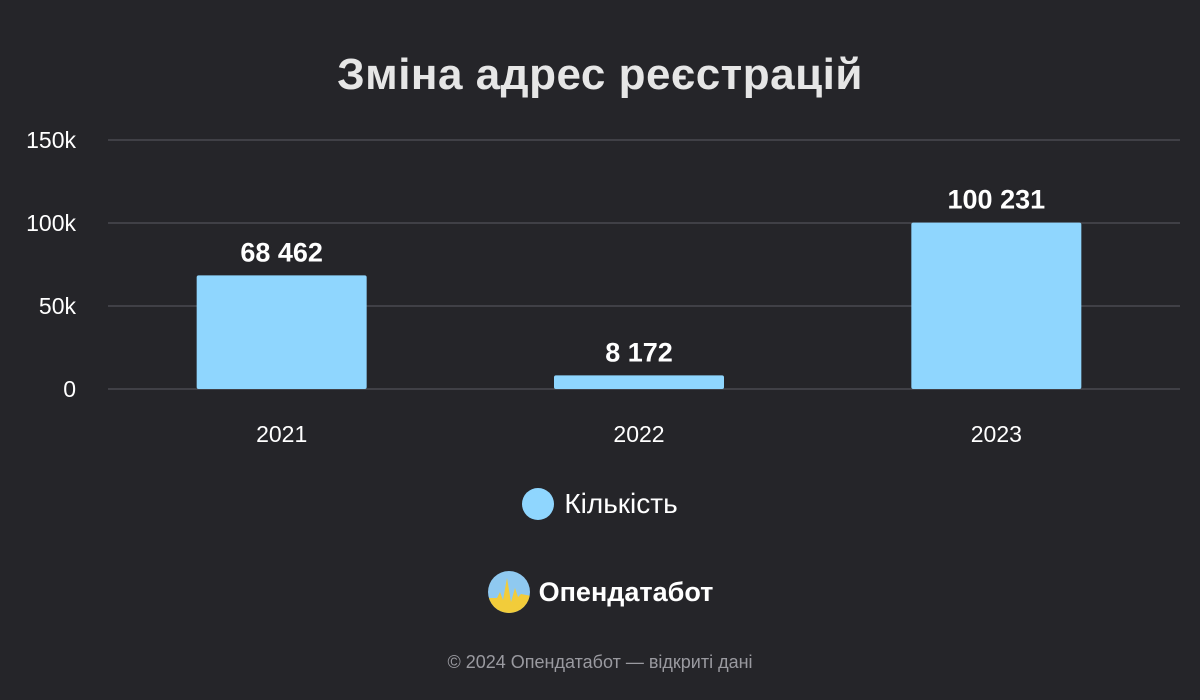  What do you see at coordinates (996, 434) in the screenshot?
I see `x-tick-label-2023: 2023` at bounding box center [996, 434].